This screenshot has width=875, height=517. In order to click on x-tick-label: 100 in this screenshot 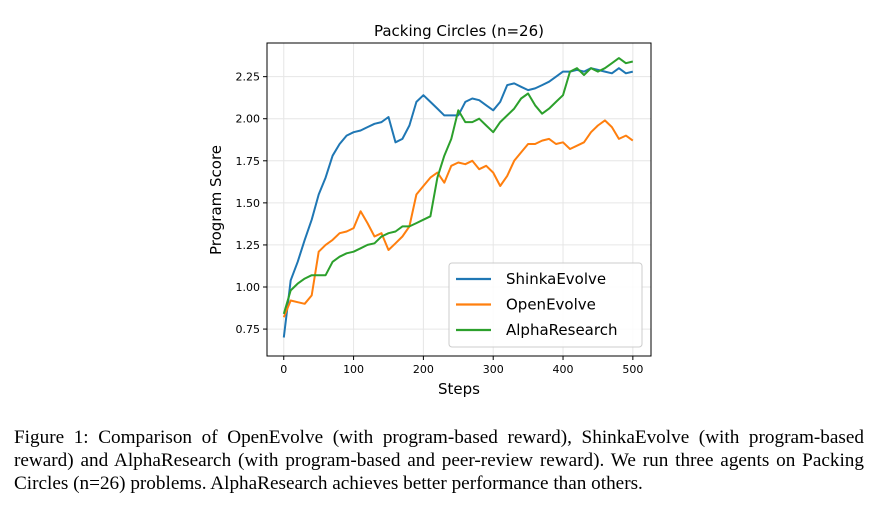, I will do `click(353, 369)`.